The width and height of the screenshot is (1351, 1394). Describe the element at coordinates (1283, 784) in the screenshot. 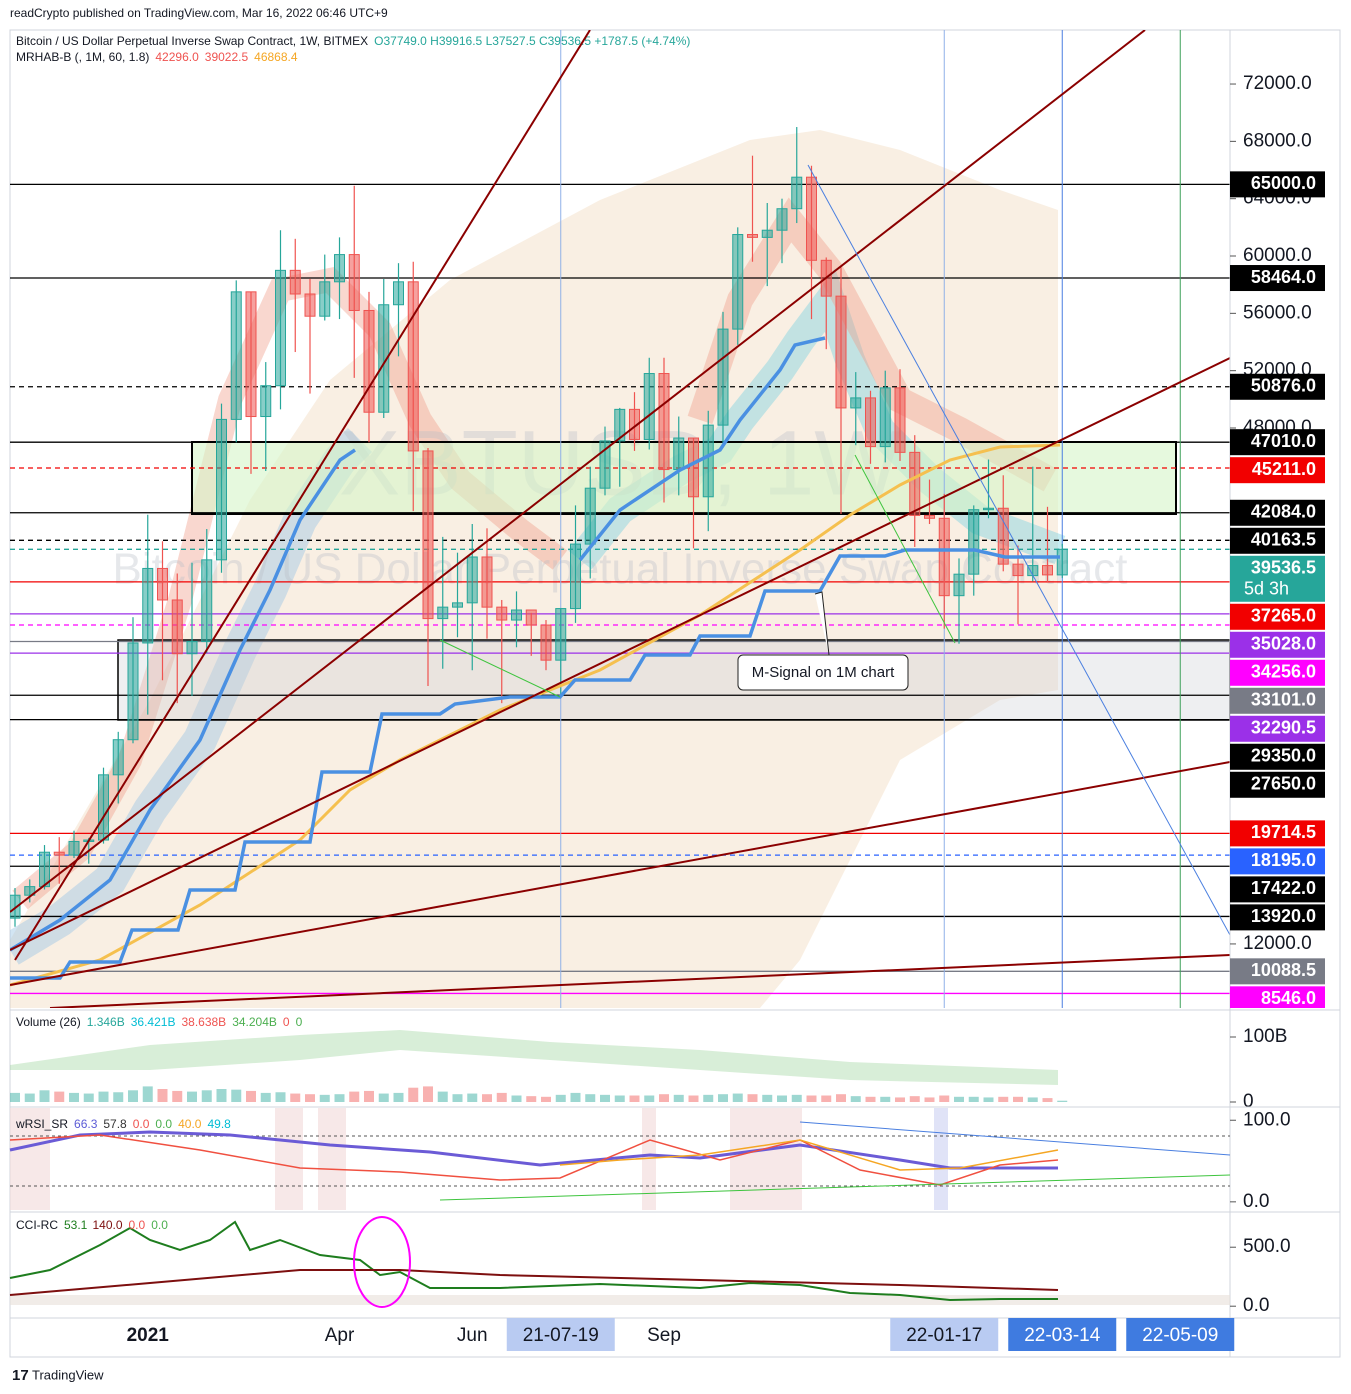

I see `price-label: 27650.0` at that location.